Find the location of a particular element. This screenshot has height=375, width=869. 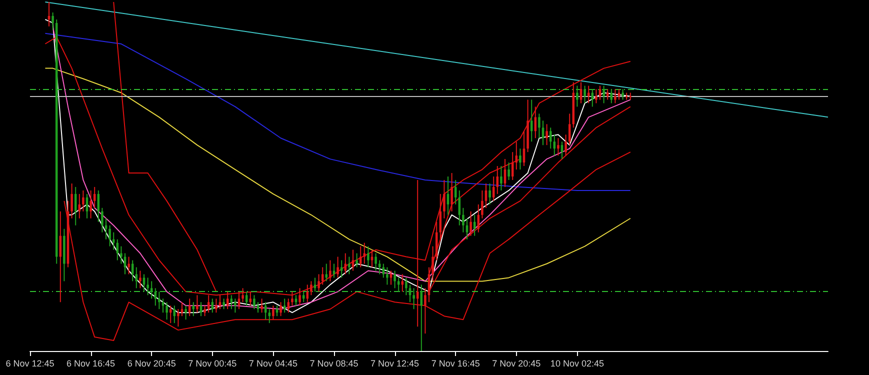

x-tick-label: 6 Nov 20:45 is located at coordinates (151, 363).